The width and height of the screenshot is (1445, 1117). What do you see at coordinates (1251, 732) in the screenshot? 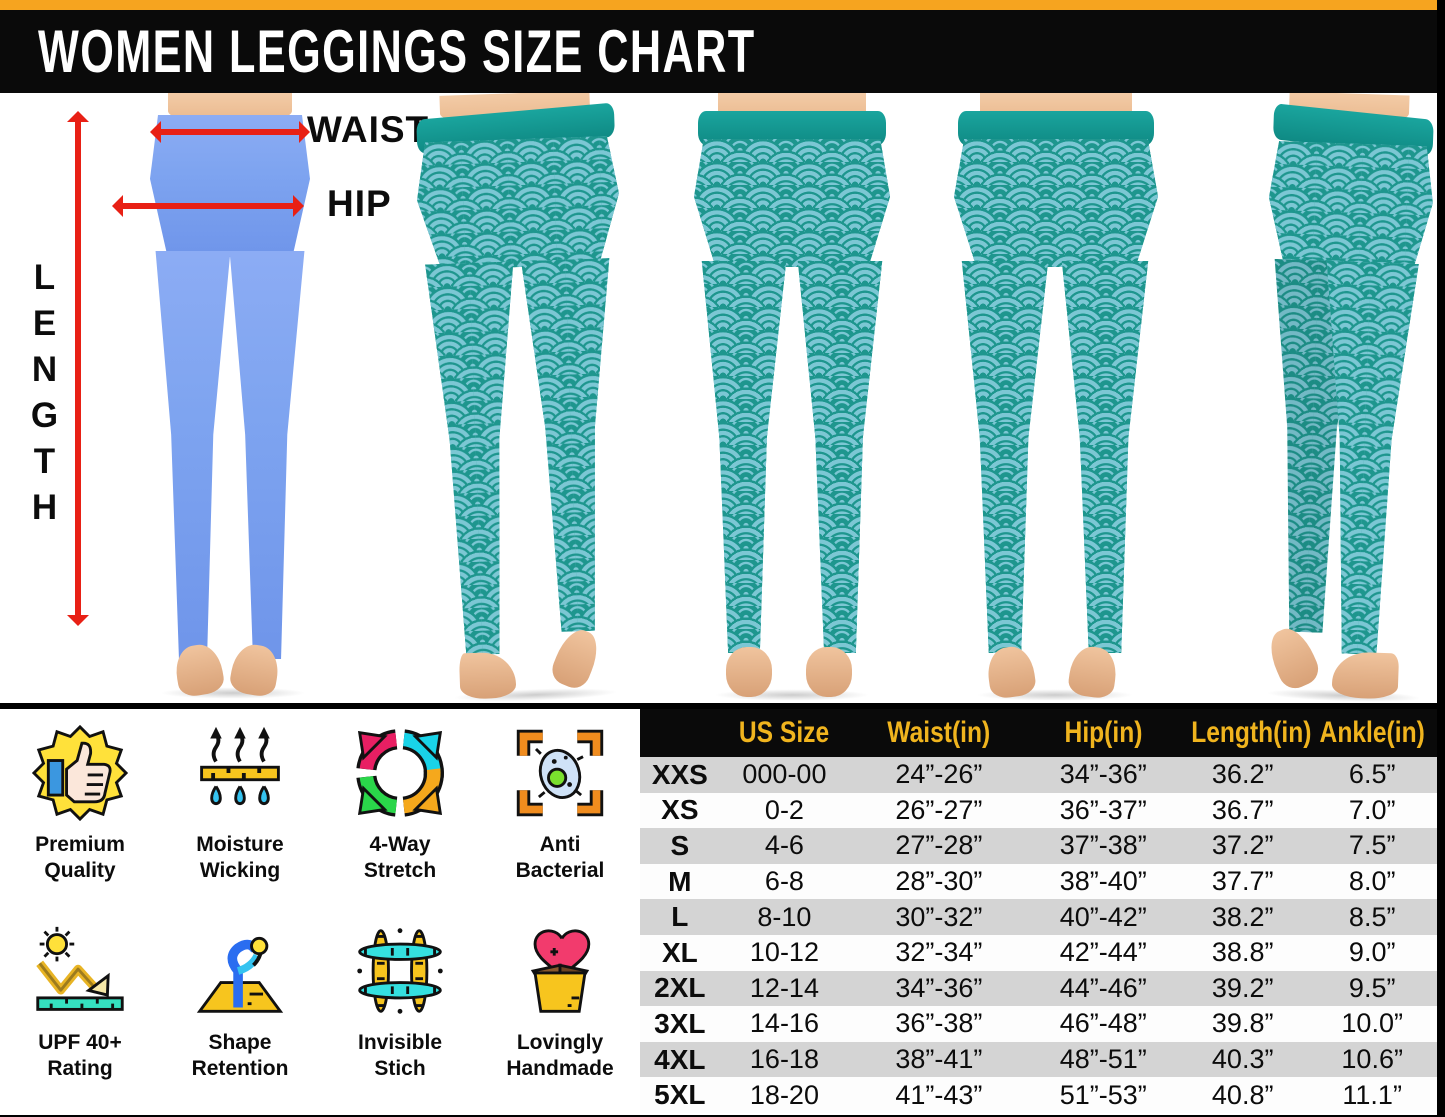
I see `header-length: Length(in)` at bounding box center [1251, 732].